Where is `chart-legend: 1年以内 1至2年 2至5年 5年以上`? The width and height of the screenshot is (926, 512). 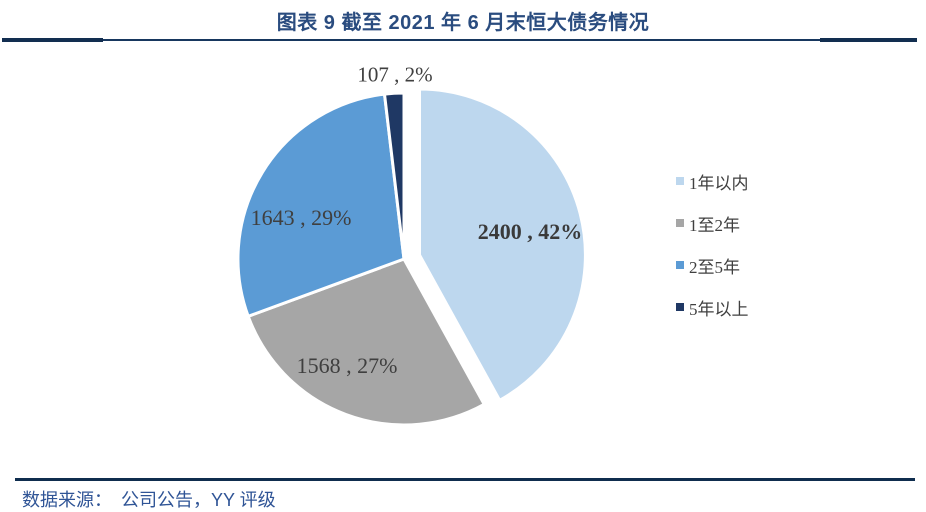 chart-legend: 1年以内 1至2年 2至5年 5年以上 is located at coordinates (712, 244).